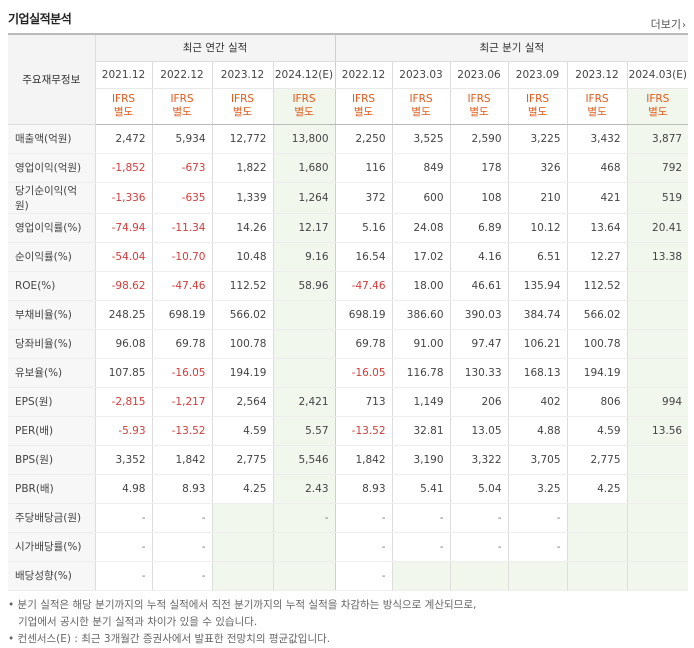 The width and height of the screenshot is (694, 648). Describe the element at coordinates (181, 75) in the screenshot. I see `period-header: 2022.12` at that location.